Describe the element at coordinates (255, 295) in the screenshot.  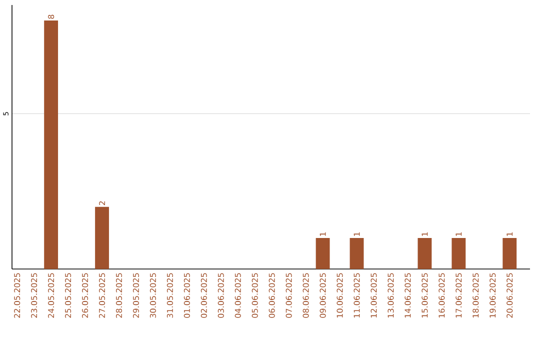
I see `x-tick-label: 05.06.2025` at that location.